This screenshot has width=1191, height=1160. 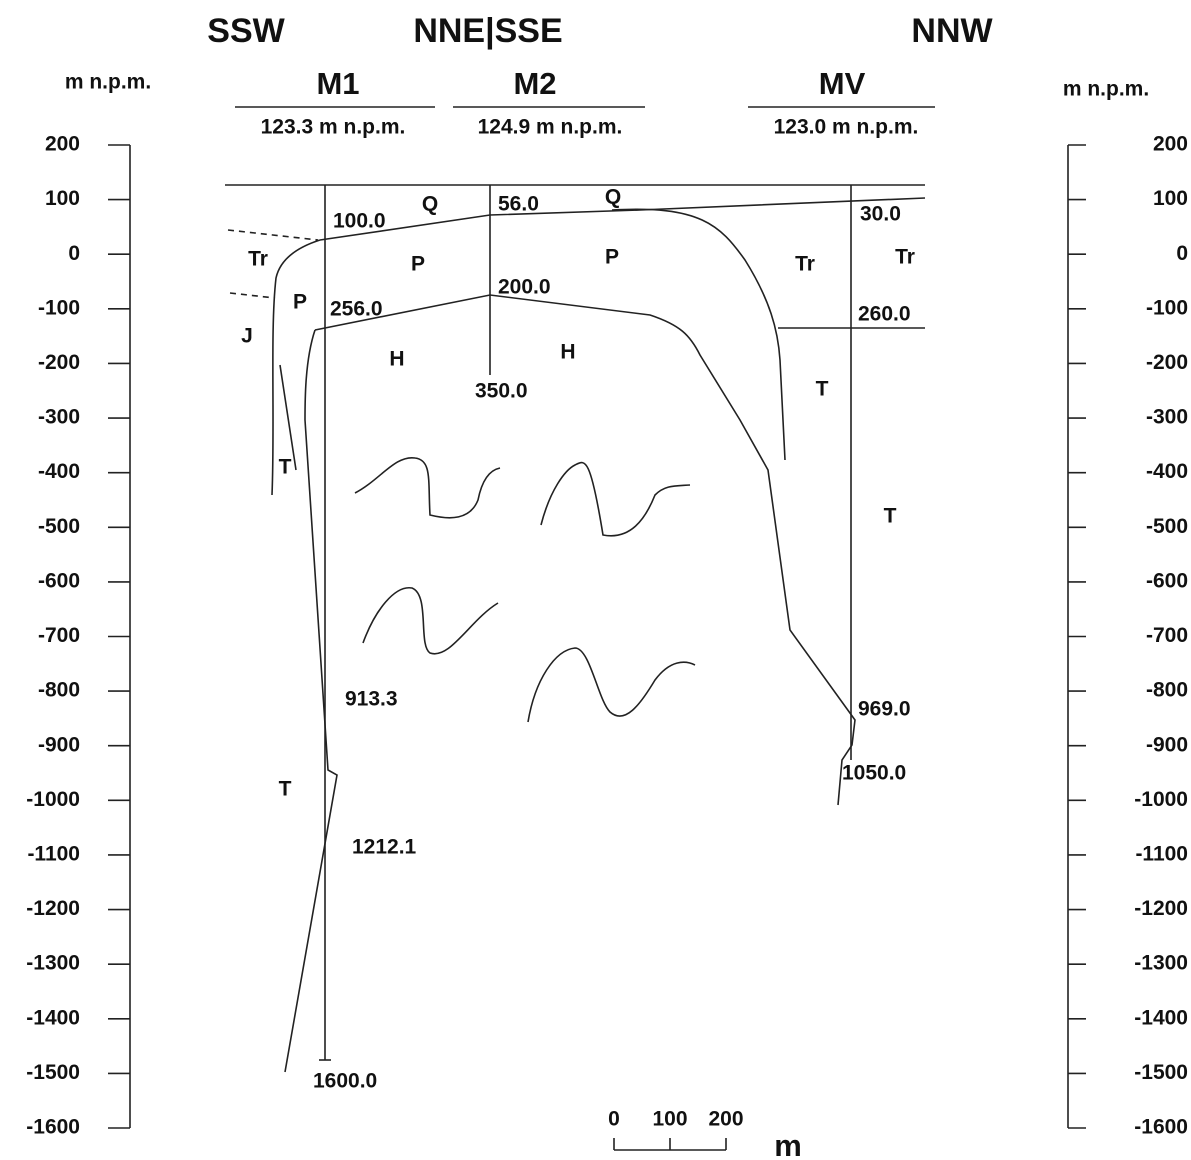 What do you see at coordinates (487, 31) in the screenshot?
I see `direction: NNE|SSE` at bounding box center [487, 31].